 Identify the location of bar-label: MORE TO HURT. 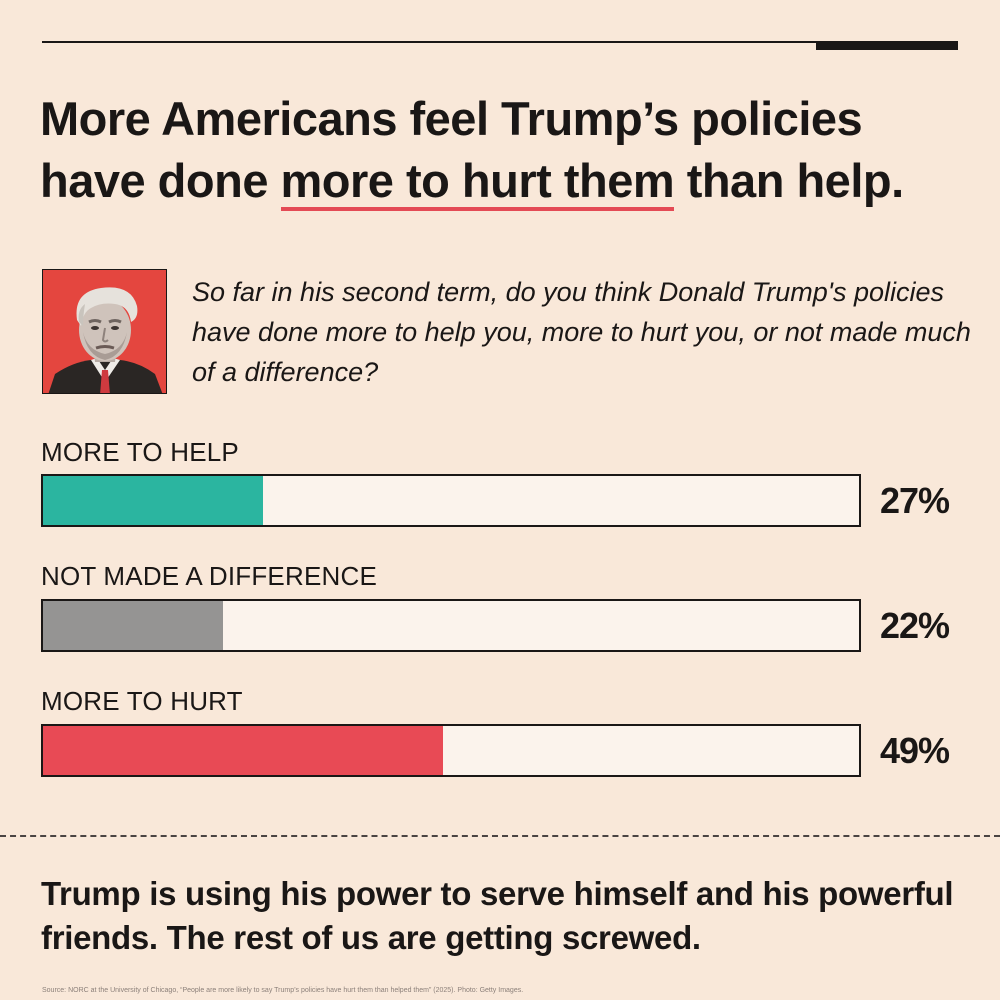
(142, 701).